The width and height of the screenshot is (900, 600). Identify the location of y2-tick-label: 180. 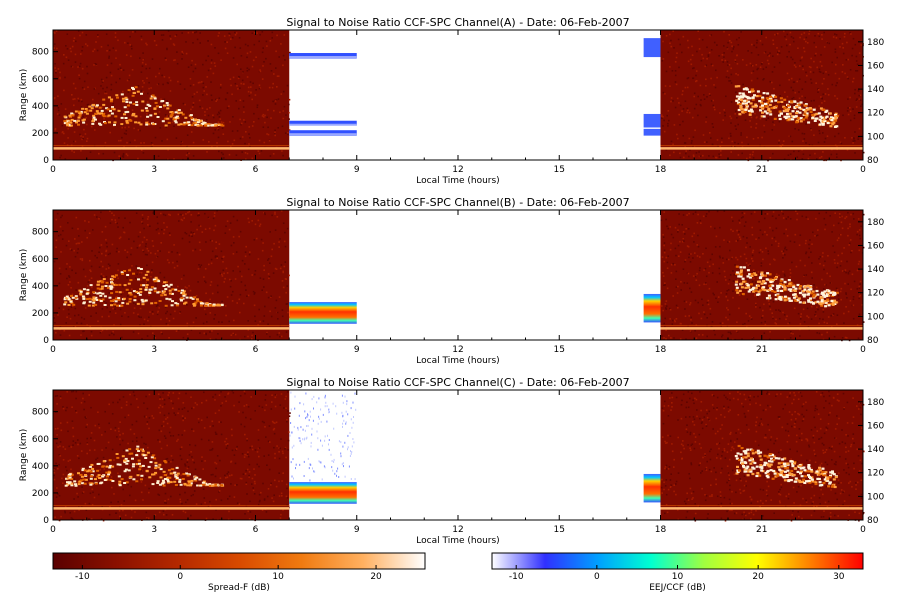
(875, 43).